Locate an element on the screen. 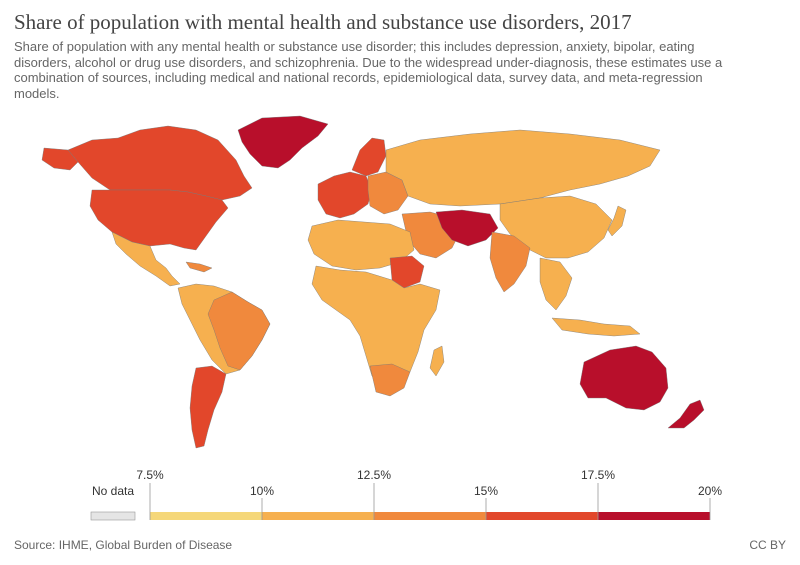 The height and width of the screenshot is (565, 800). region-southeast-asia is located at coordinates (556, 284).